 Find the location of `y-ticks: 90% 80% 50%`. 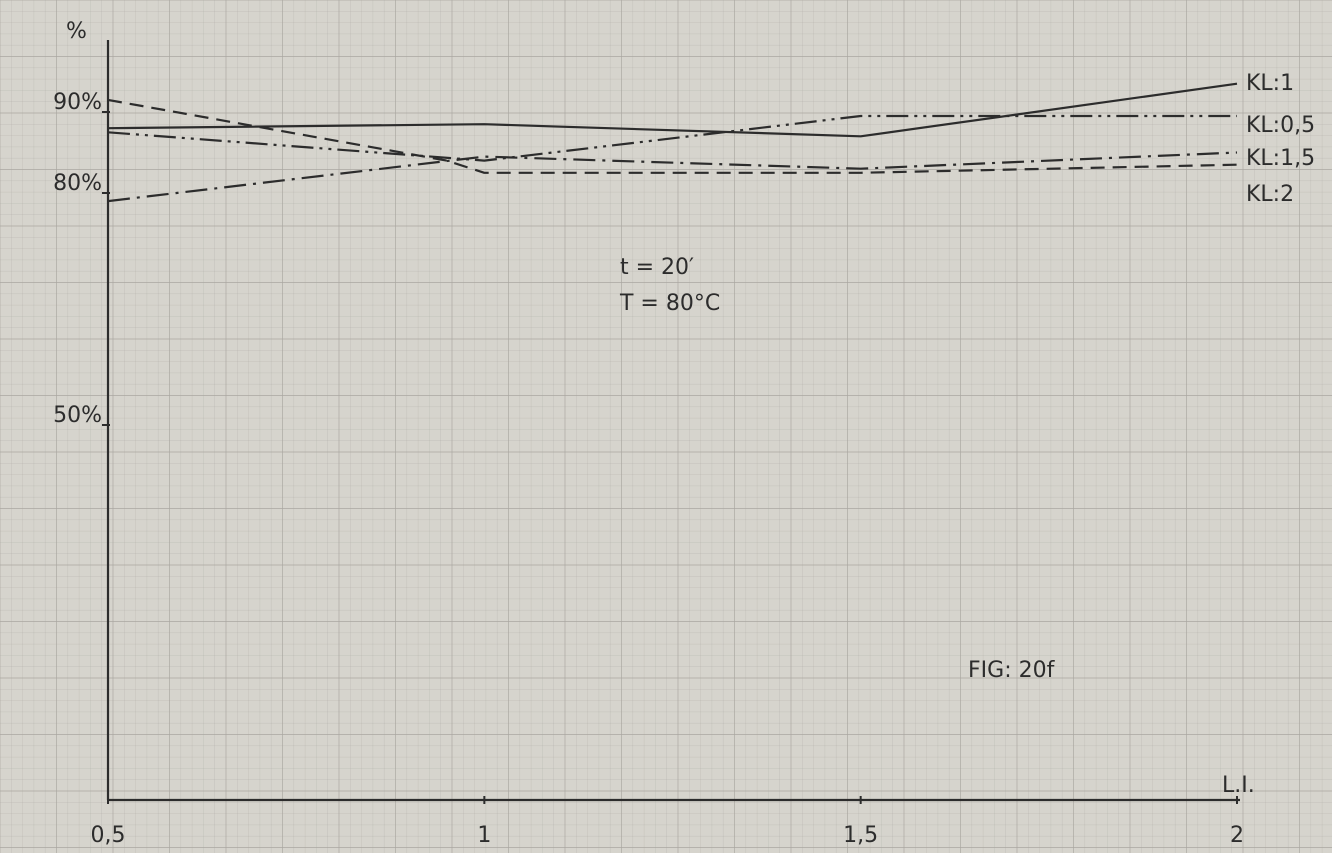

y-ticks: 90% 80% 50% is located at coordinates (81, 259).